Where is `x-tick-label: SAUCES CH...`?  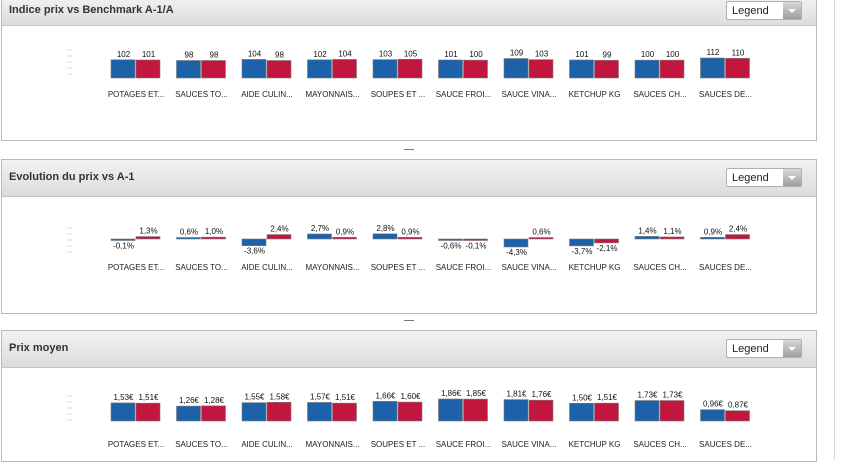
x-tick-label: SAUCES CH... is located at coordinates (659, 444).